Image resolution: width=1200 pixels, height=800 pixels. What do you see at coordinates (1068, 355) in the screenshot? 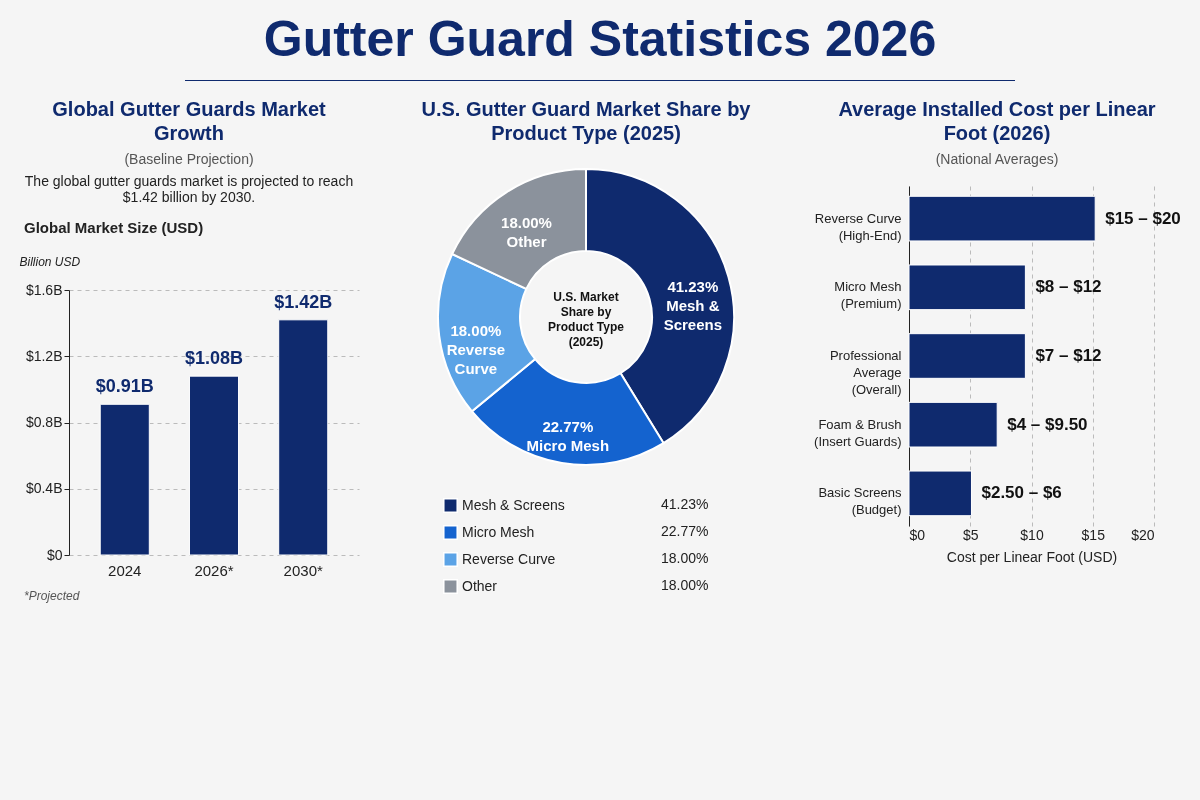
I see `annotation: $7 – $12` at bounding box center [1068, 355].